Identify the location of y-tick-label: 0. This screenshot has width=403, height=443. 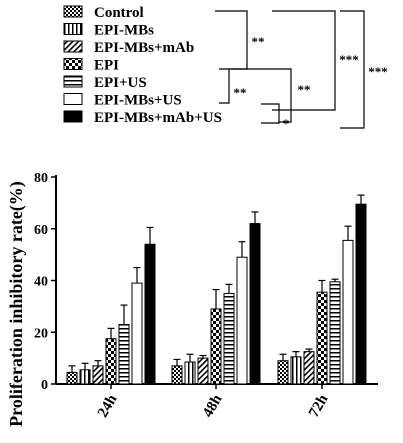
(44, 385).